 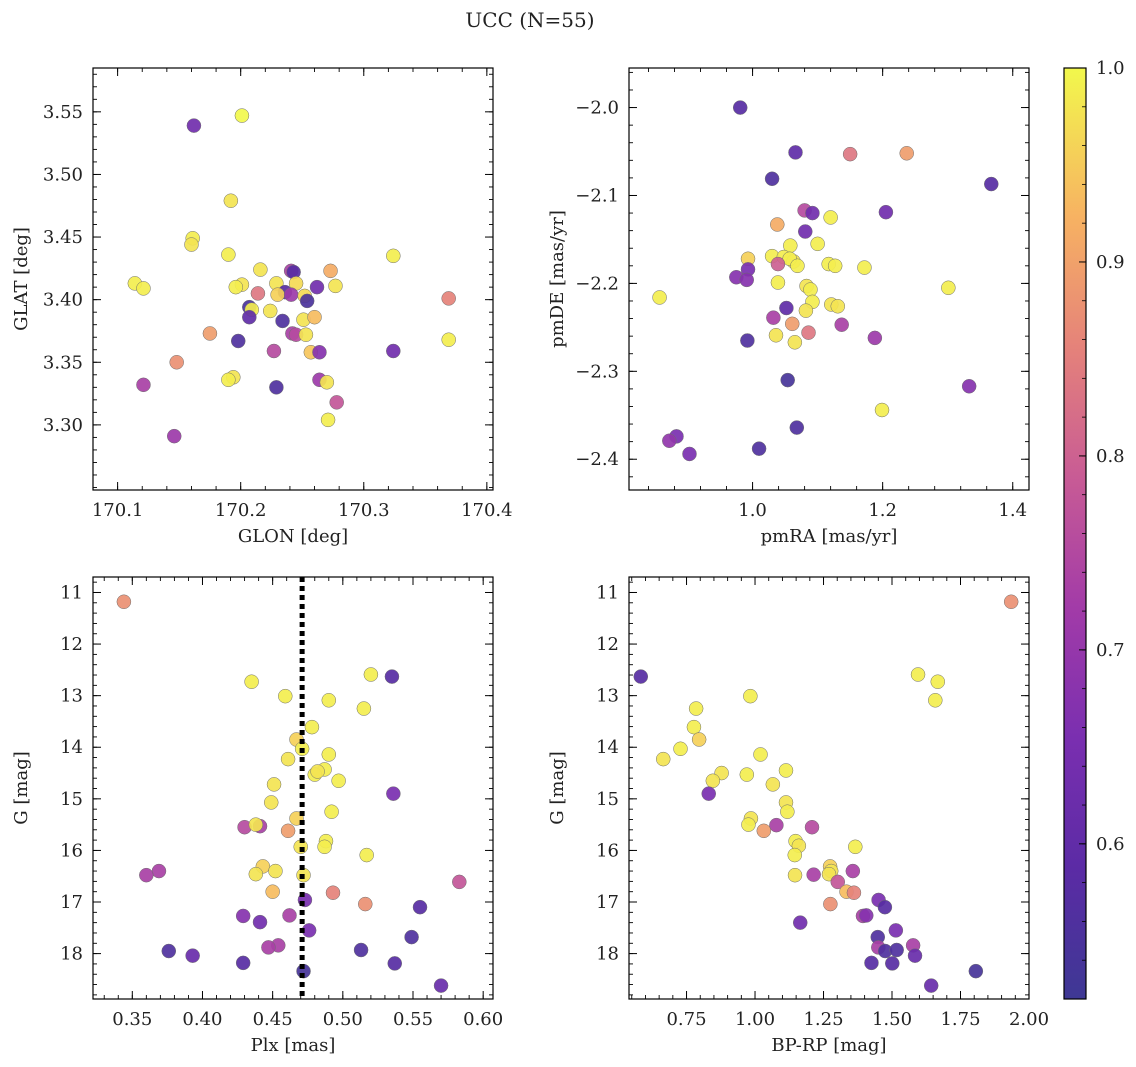 I want to click on colorbar-tick-label: 0.8, so click(x=1110, y=456).